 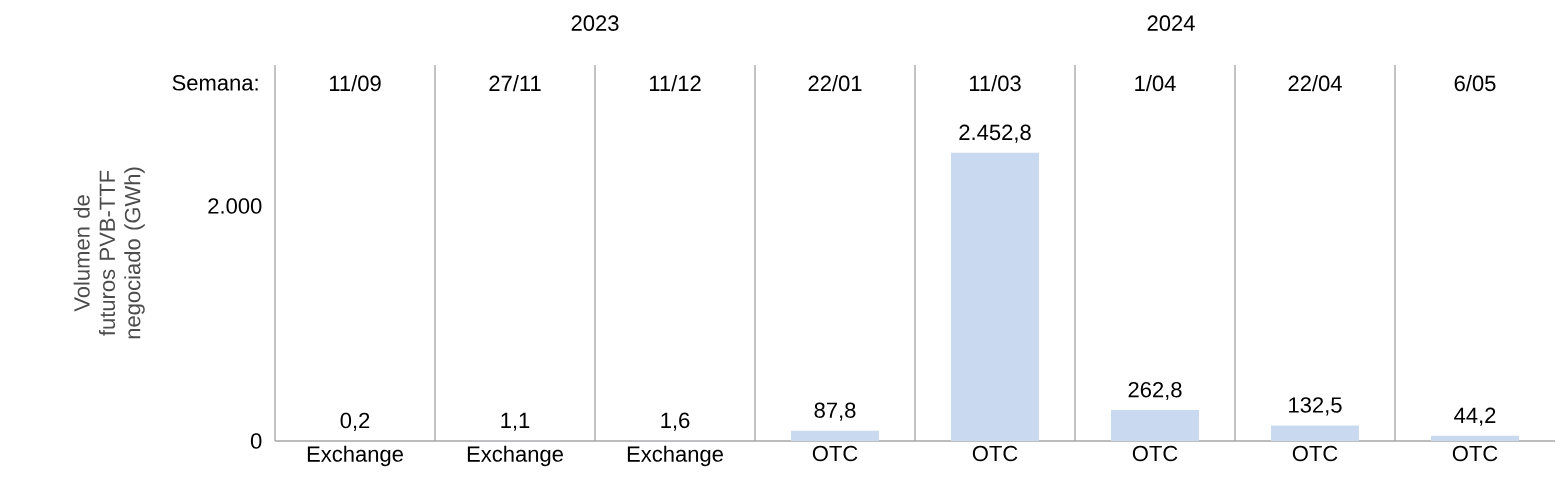 I want to click on y-axis-title: Volumen de futuros PVB-TTF negociado (GWh), so click(x=109, y=253).